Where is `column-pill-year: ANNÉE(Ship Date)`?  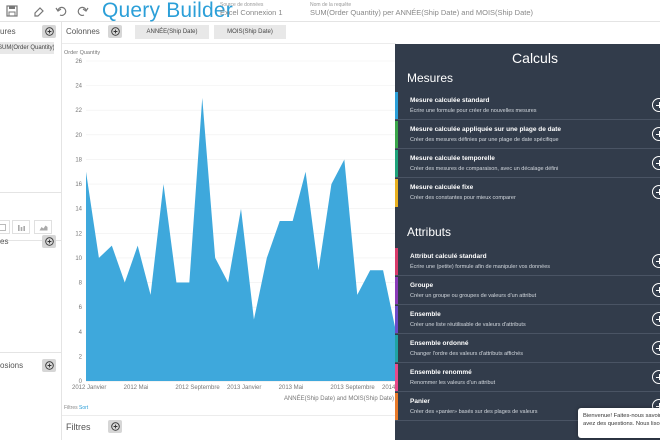
column-pill-year: ANNÉE(Ship Date) is located at coordinates (172, 32).